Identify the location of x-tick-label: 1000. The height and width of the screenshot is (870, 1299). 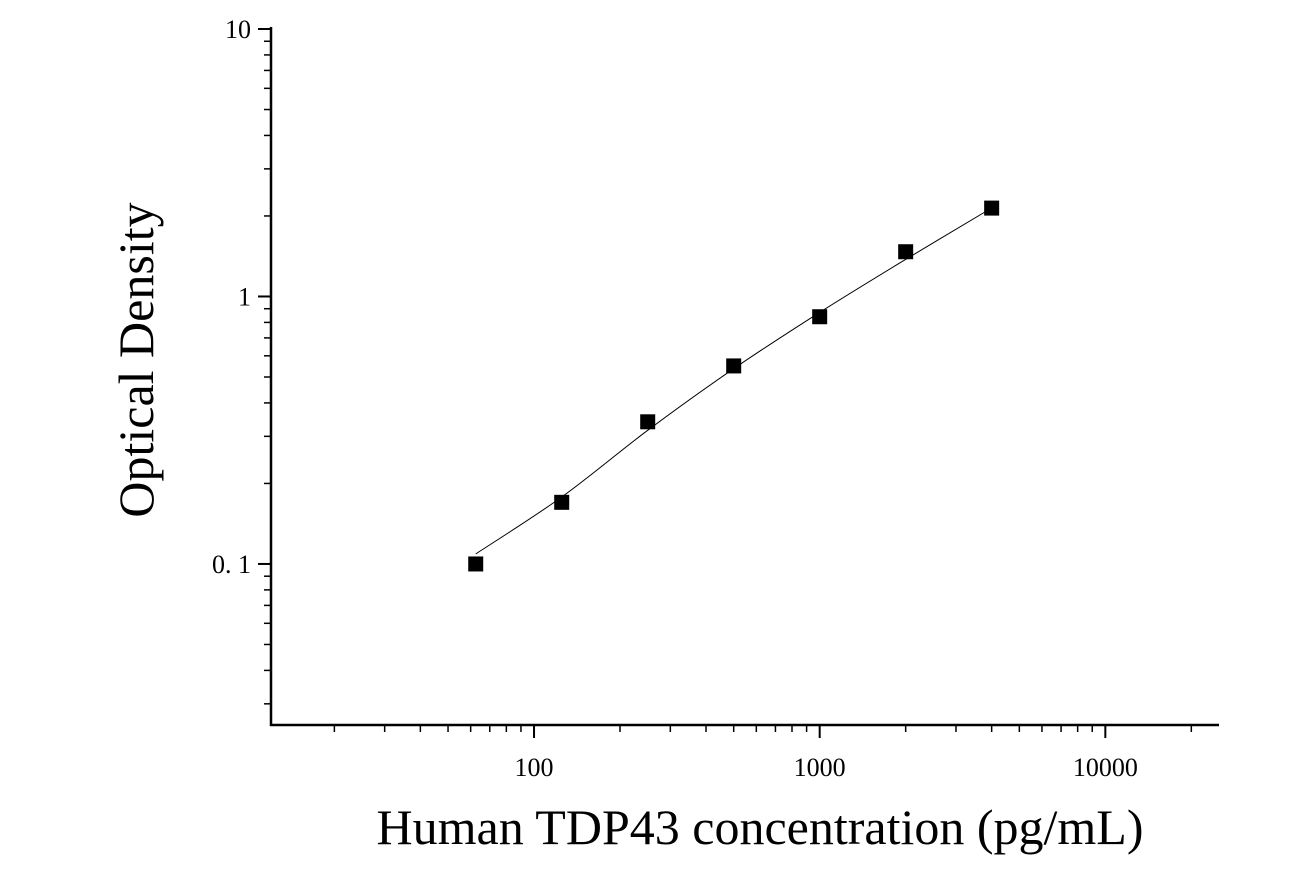
(820, 767).